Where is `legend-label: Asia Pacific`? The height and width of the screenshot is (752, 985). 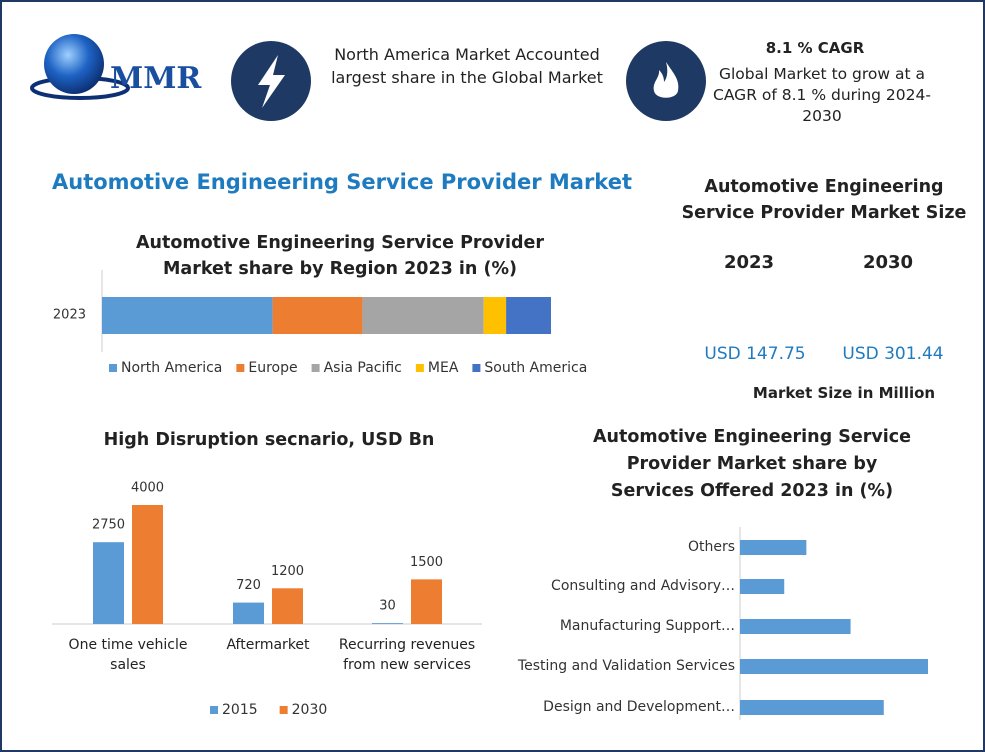 legend-label: Asia Pacific is located at coordinates (363, 368).